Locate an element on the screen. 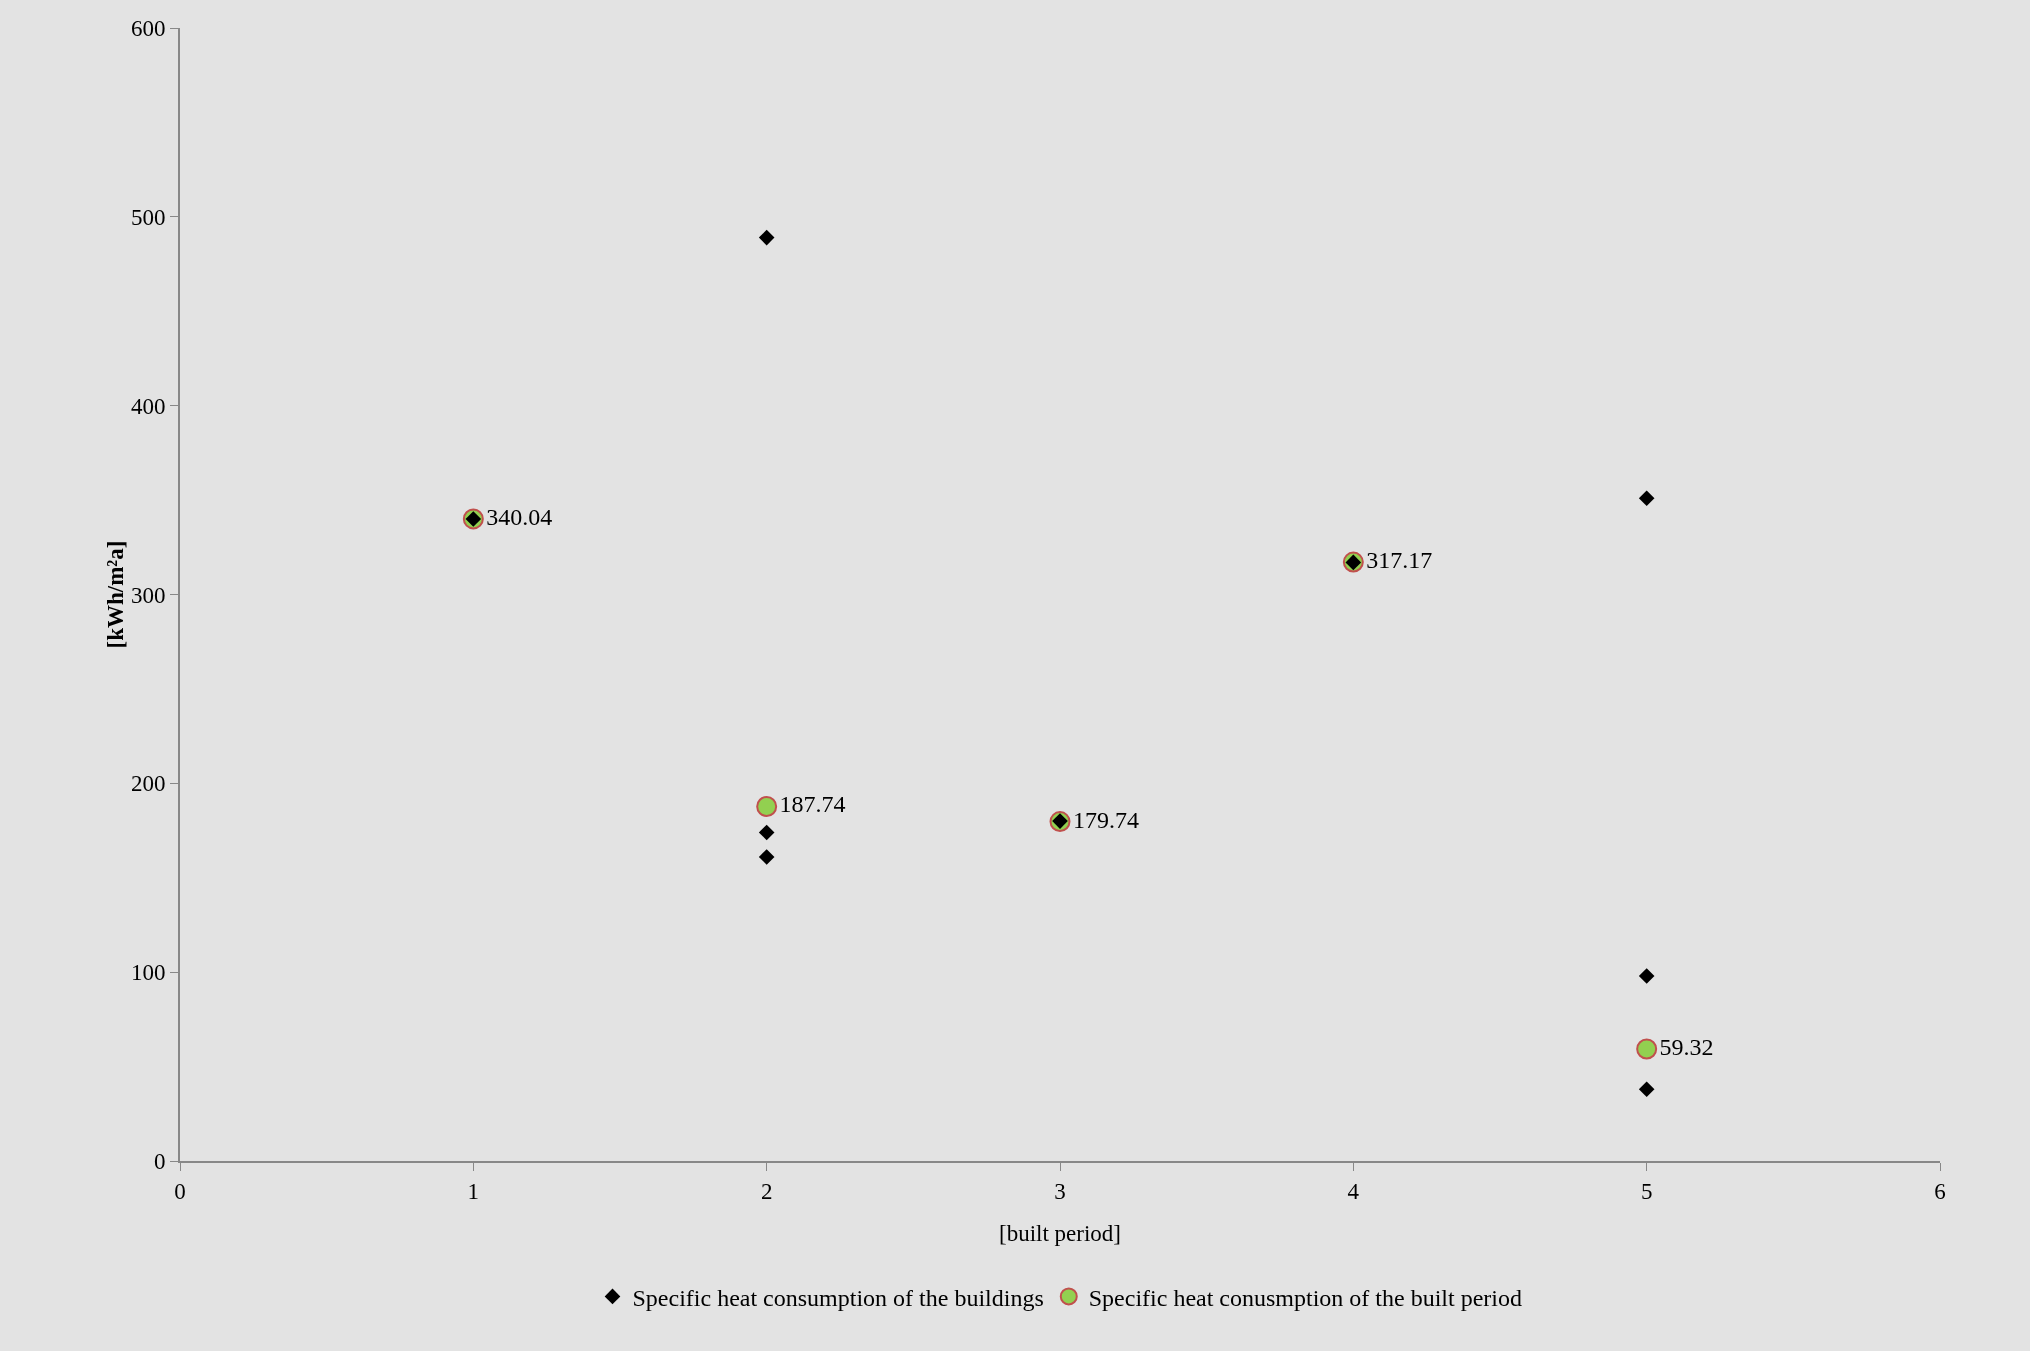  y-tick-label: 300 is located at coordinates (148, 595).